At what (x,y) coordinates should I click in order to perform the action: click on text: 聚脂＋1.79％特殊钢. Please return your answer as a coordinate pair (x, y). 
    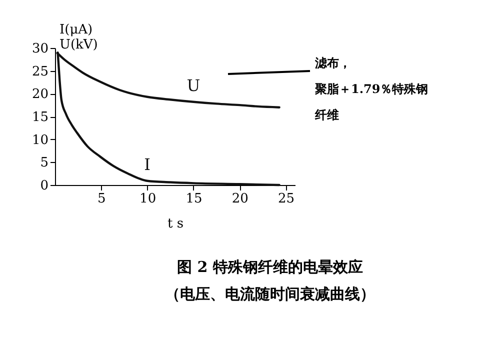
    Looking at the image, I should click on (371, 89).